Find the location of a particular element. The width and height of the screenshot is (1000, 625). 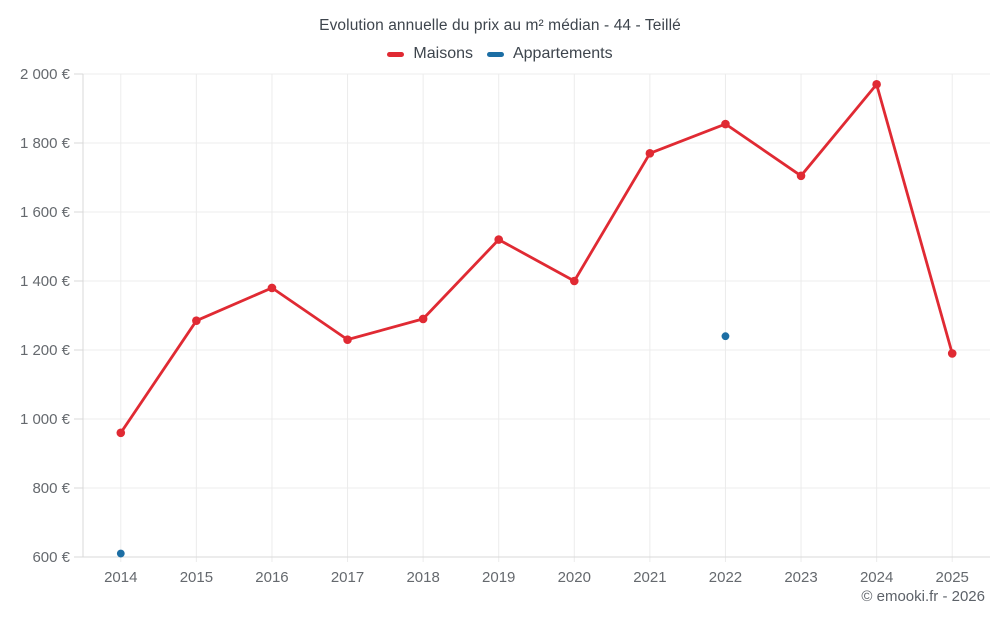

maisons-point-2017 is located at coordinates (347, 339).